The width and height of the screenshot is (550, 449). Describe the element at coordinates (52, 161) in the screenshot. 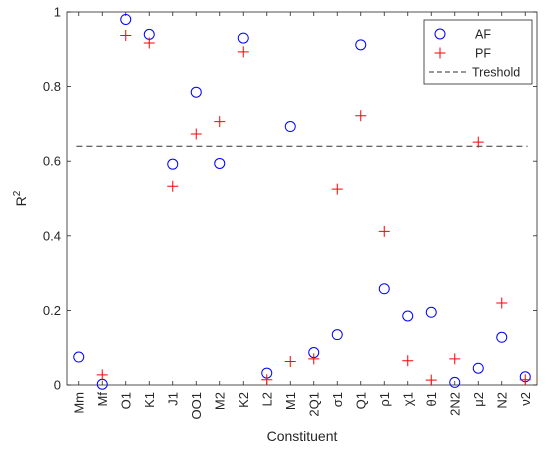

I see `y-tick-label: 0.6` at that location.